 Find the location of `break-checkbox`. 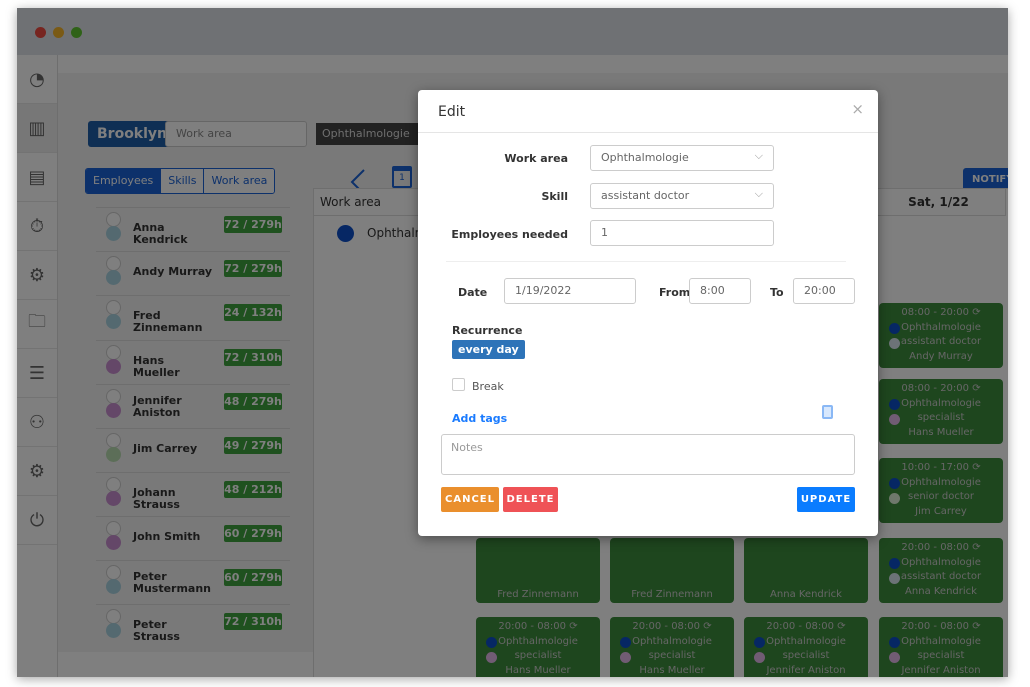

break-checkbox is located at coordinates (458, 384).